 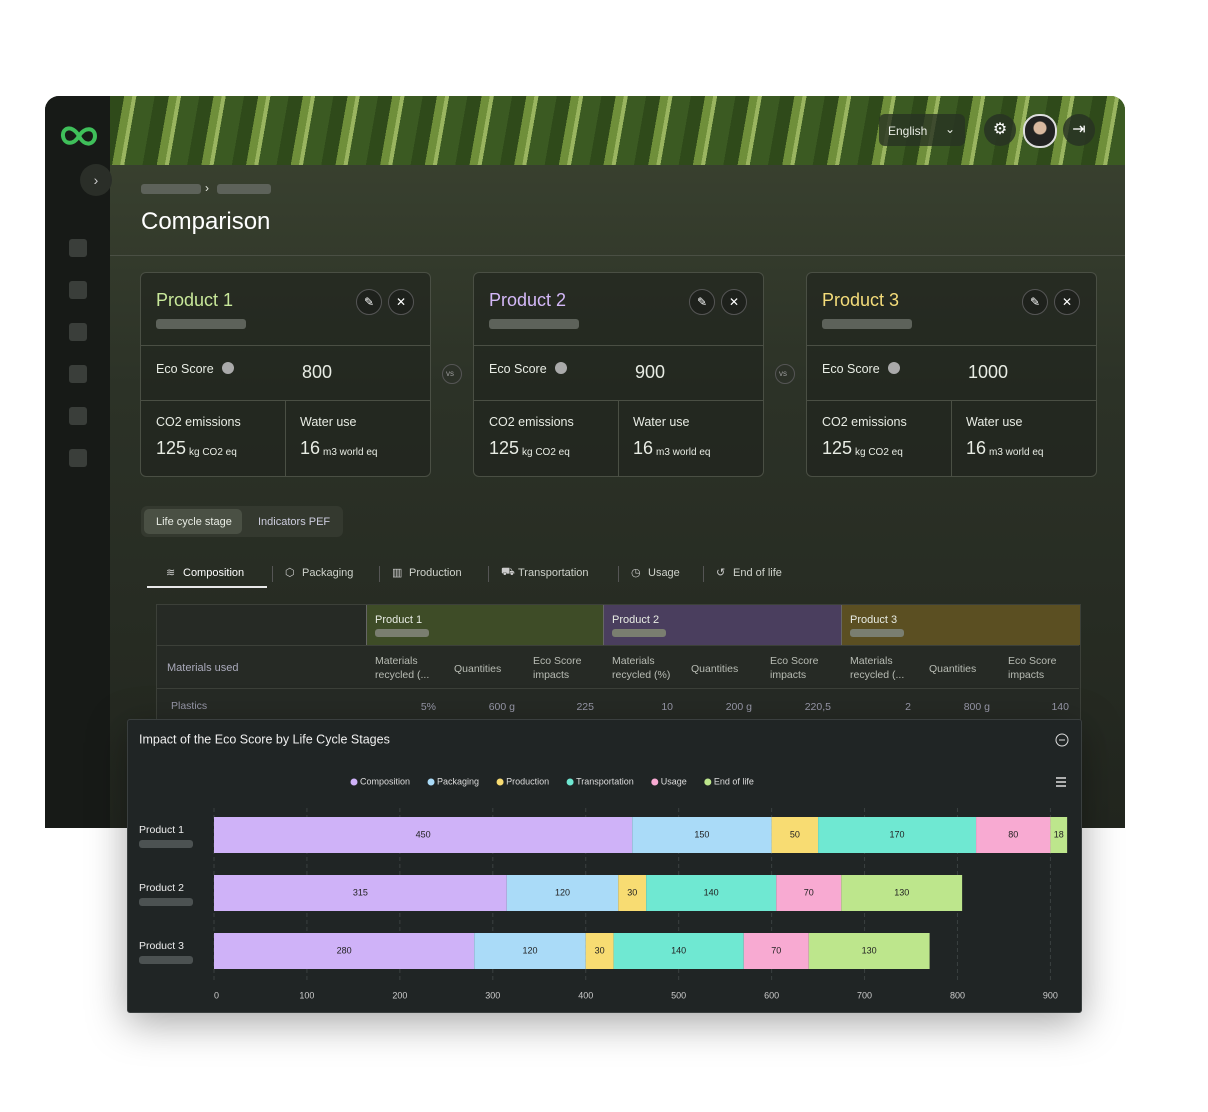 What do you see at coordinates (605, 781) in the screenshot?
I see `legend-label: Transportation` at bounding box center [605, 781].